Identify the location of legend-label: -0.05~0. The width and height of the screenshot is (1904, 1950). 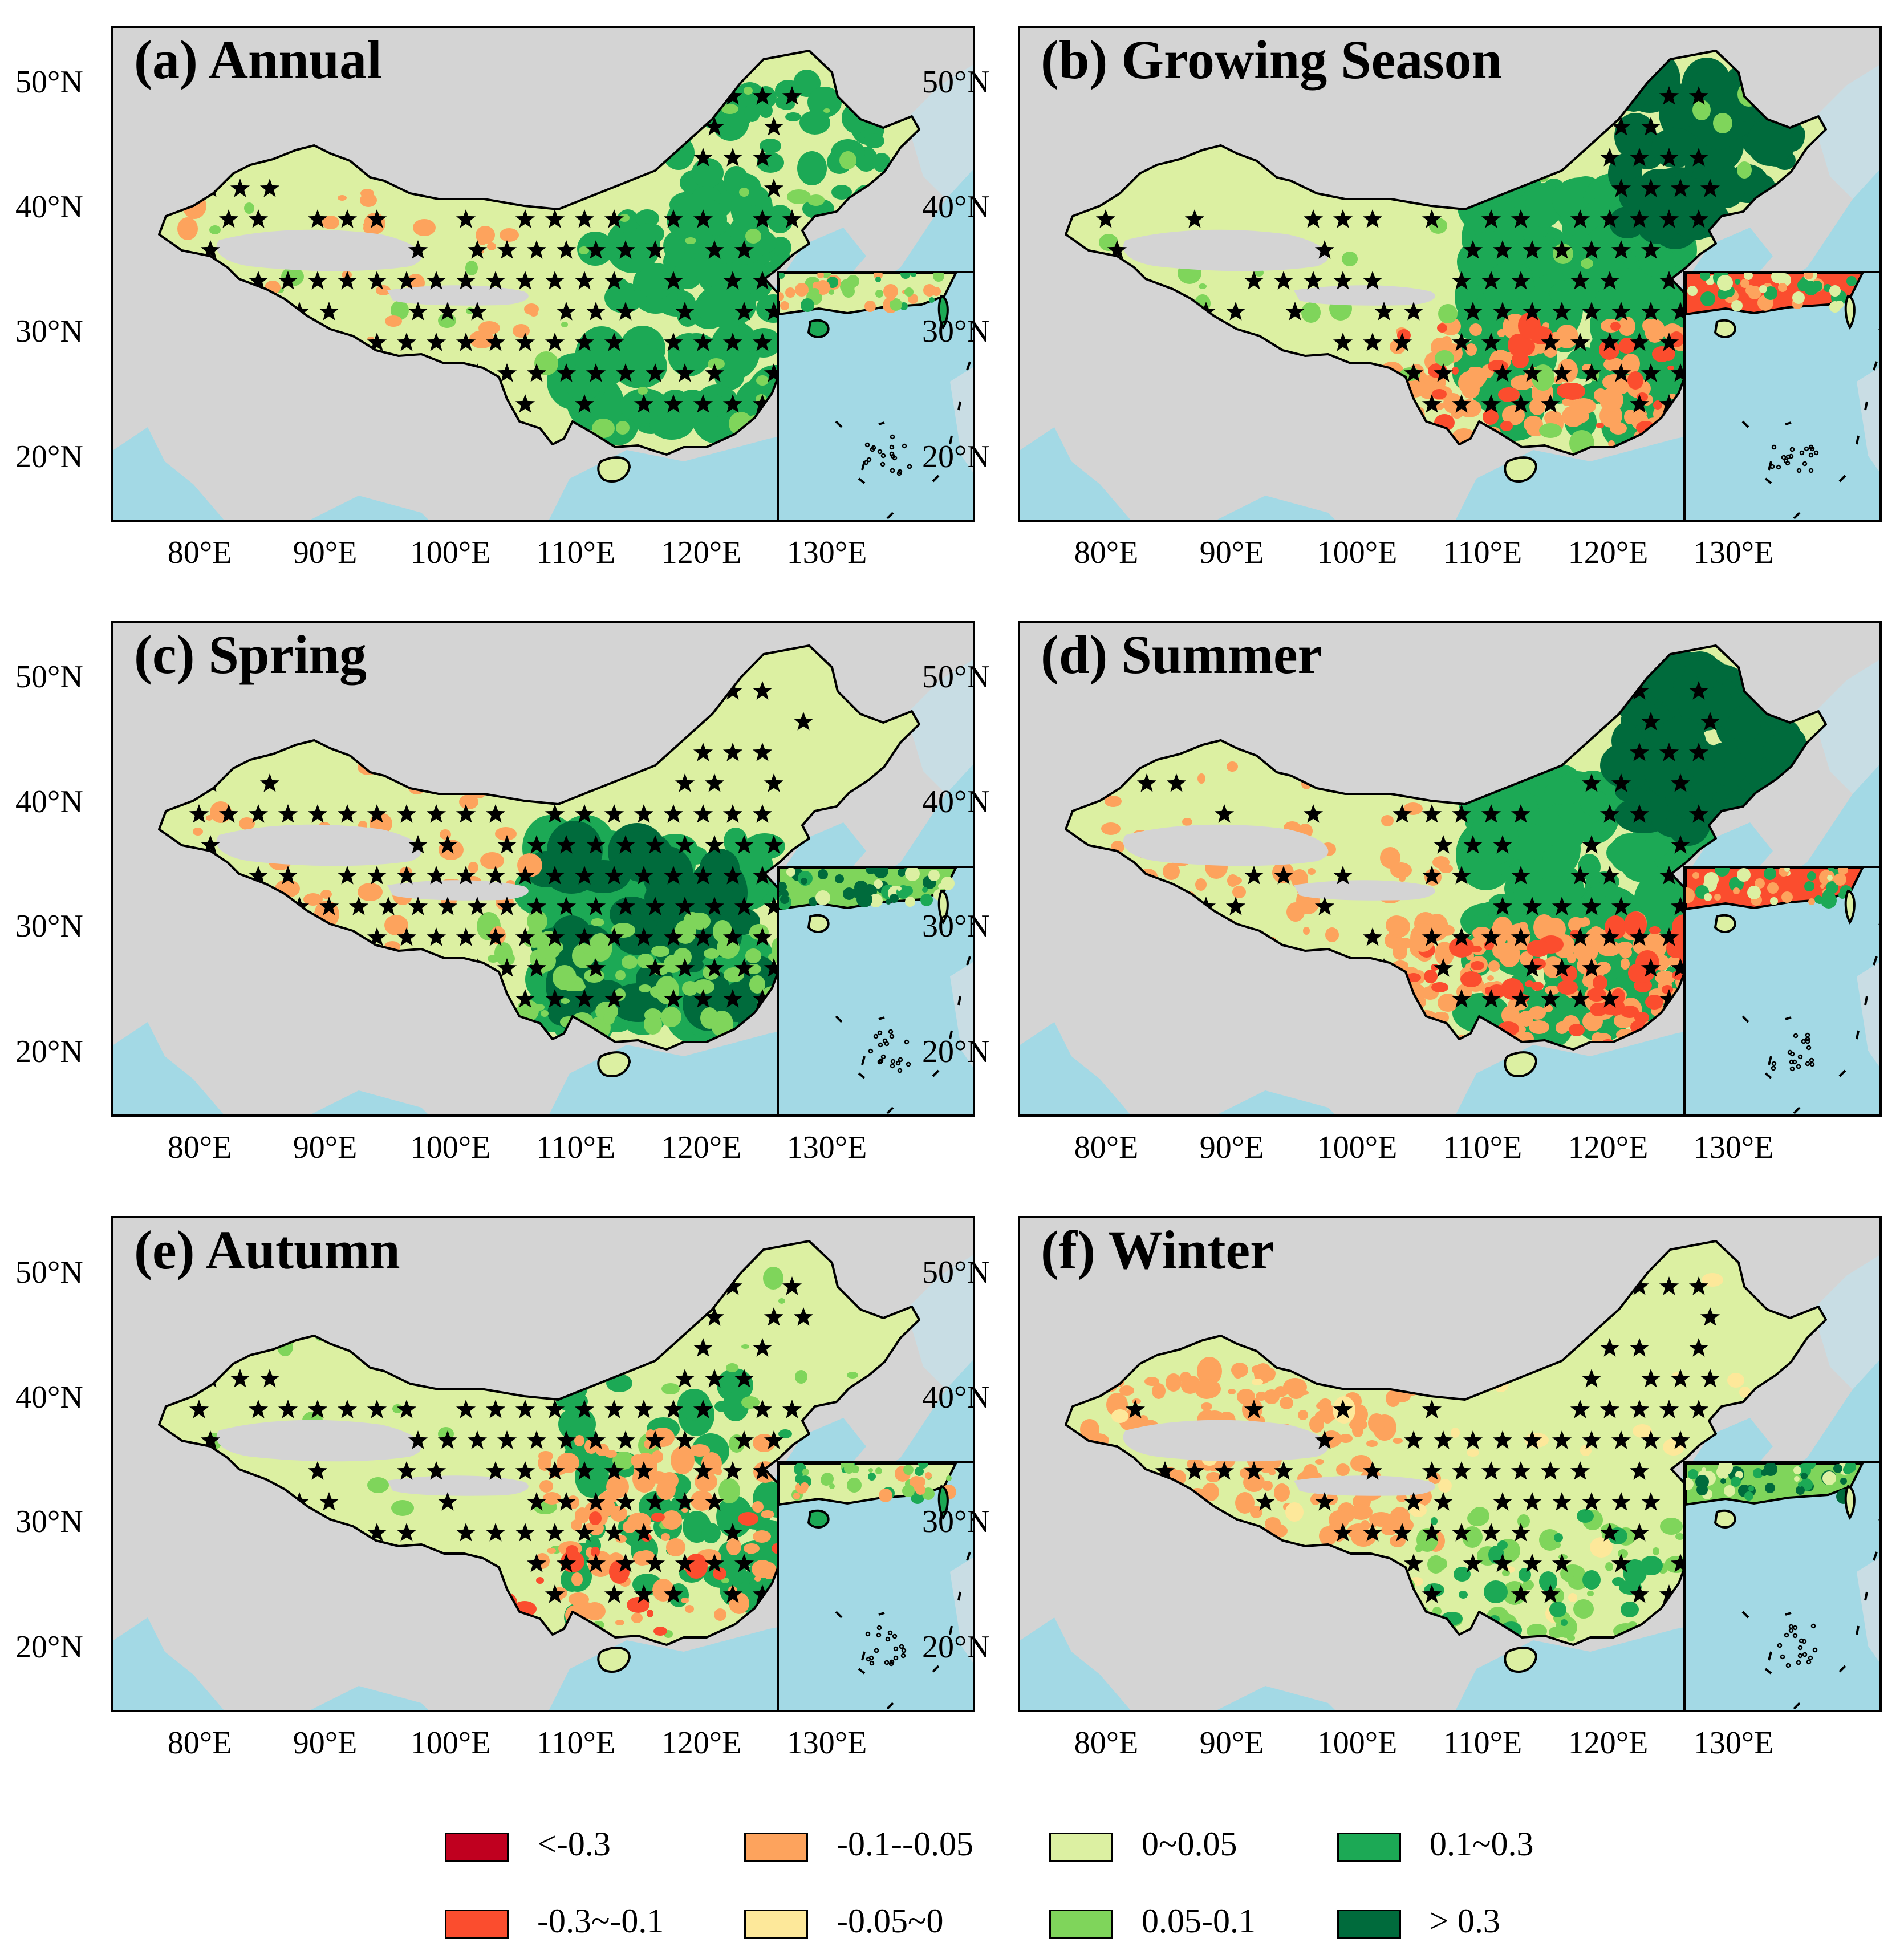
(890, 1921).